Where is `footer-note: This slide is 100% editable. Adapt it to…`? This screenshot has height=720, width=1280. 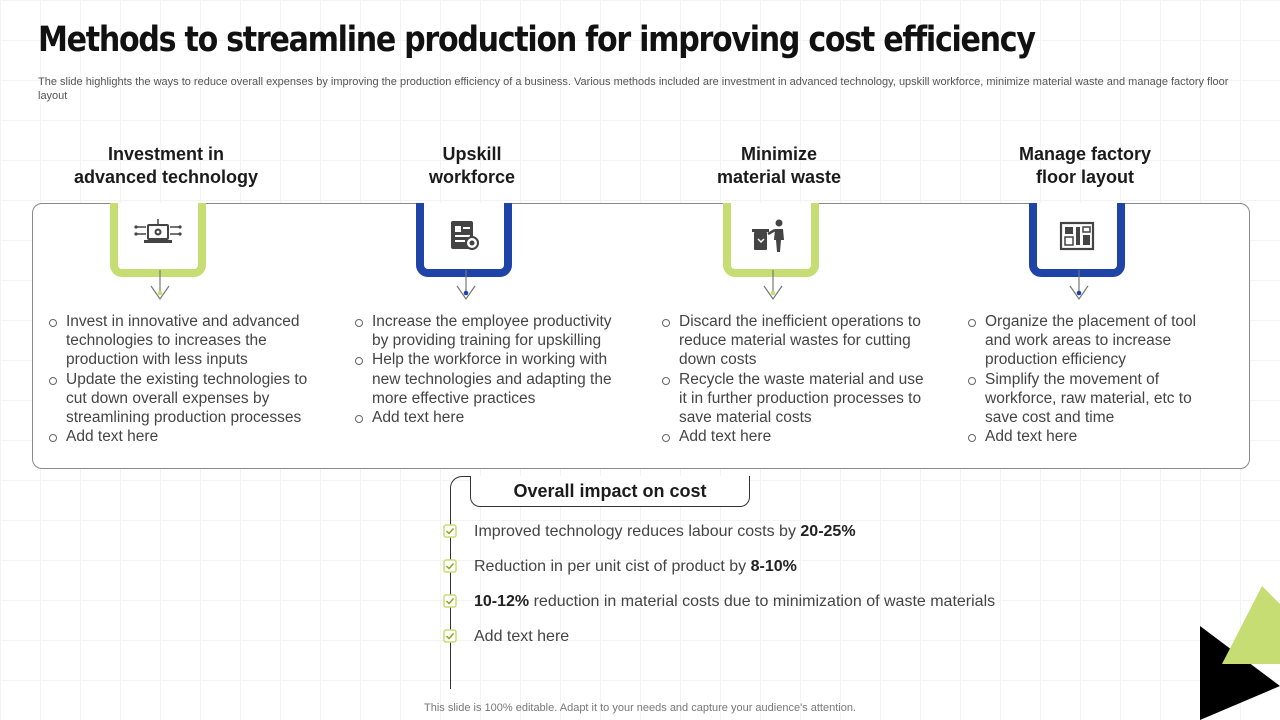 footer-note: This slide is 100% editable. Adapt it to… is located at coordinates (640, 708).